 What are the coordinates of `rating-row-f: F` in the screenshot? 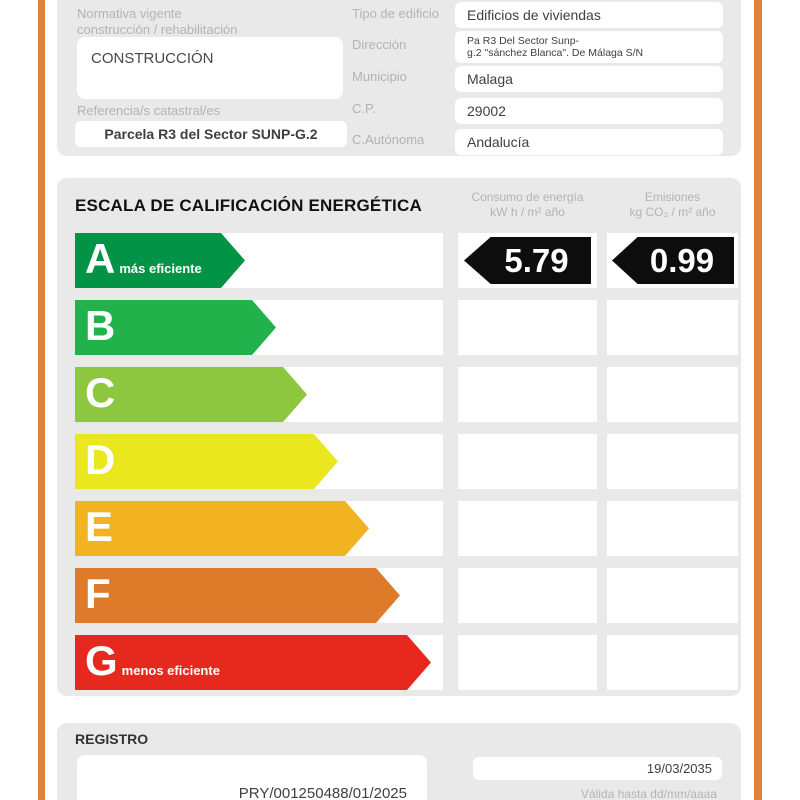 It's located at (400, 595).